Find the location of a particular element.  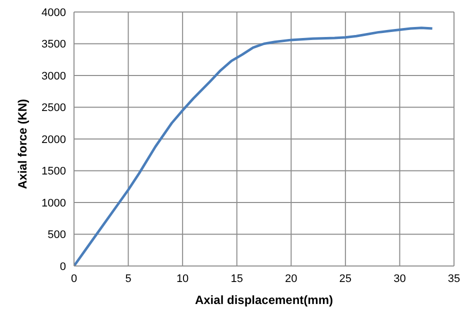

y-tick-label: 3000 is located at coordinates (54, 76).